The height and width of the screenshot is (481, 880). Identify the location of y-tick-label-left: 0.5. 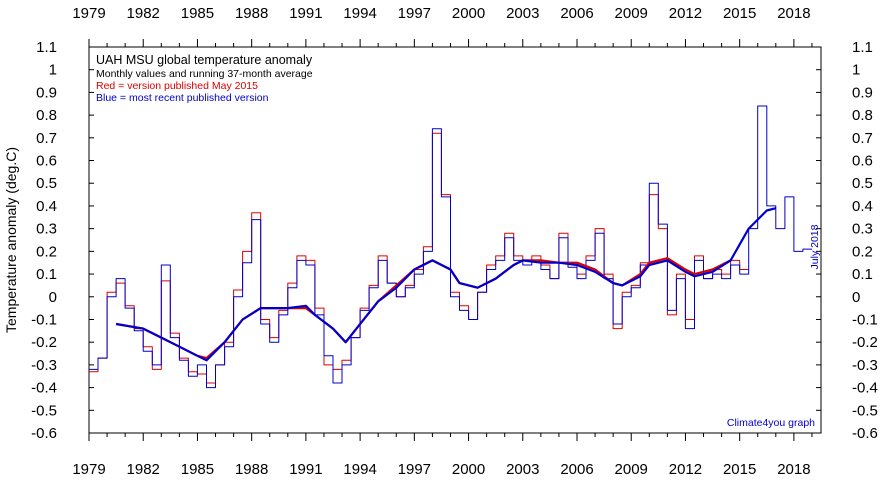
(46, 183).